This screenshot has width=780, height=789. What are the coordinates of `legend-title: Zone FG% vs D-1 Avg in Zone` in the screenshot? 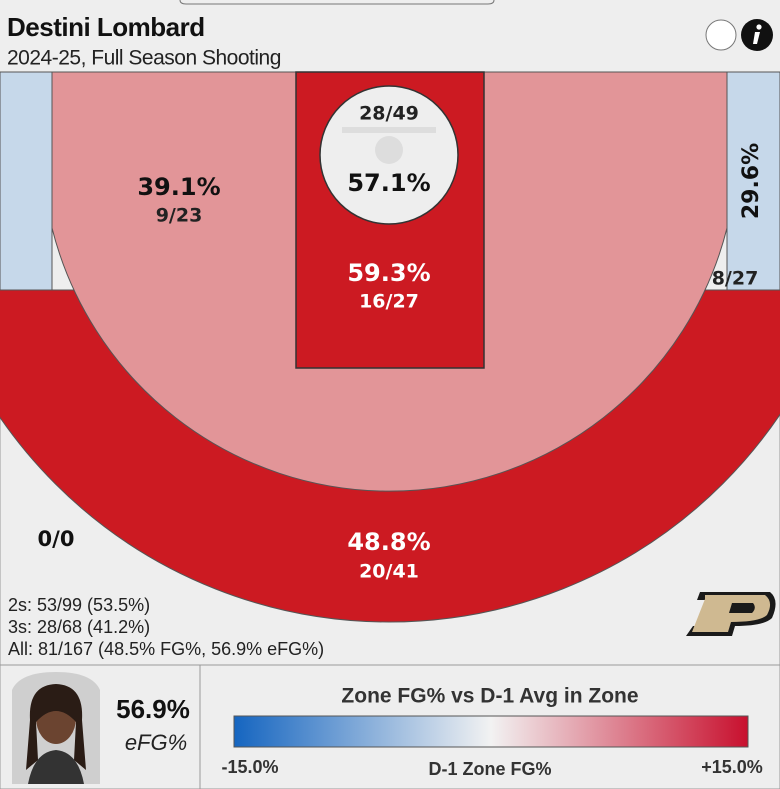 It's located at (489, 696).